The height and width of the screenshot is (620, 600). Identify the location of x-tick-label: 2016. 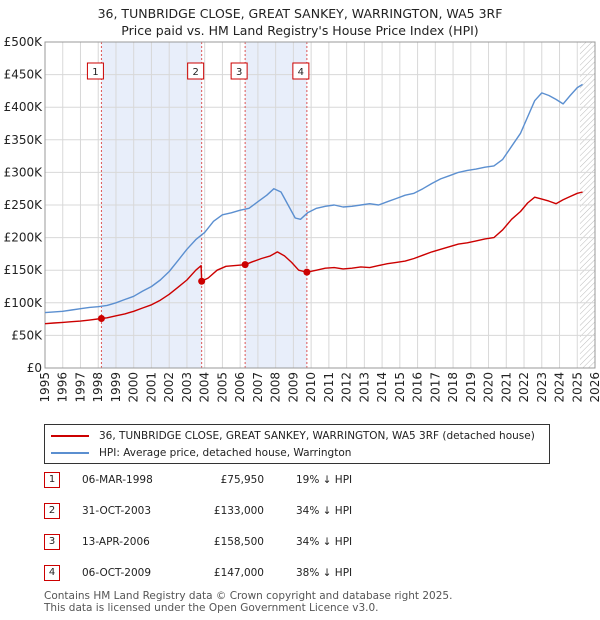
(418, 387).